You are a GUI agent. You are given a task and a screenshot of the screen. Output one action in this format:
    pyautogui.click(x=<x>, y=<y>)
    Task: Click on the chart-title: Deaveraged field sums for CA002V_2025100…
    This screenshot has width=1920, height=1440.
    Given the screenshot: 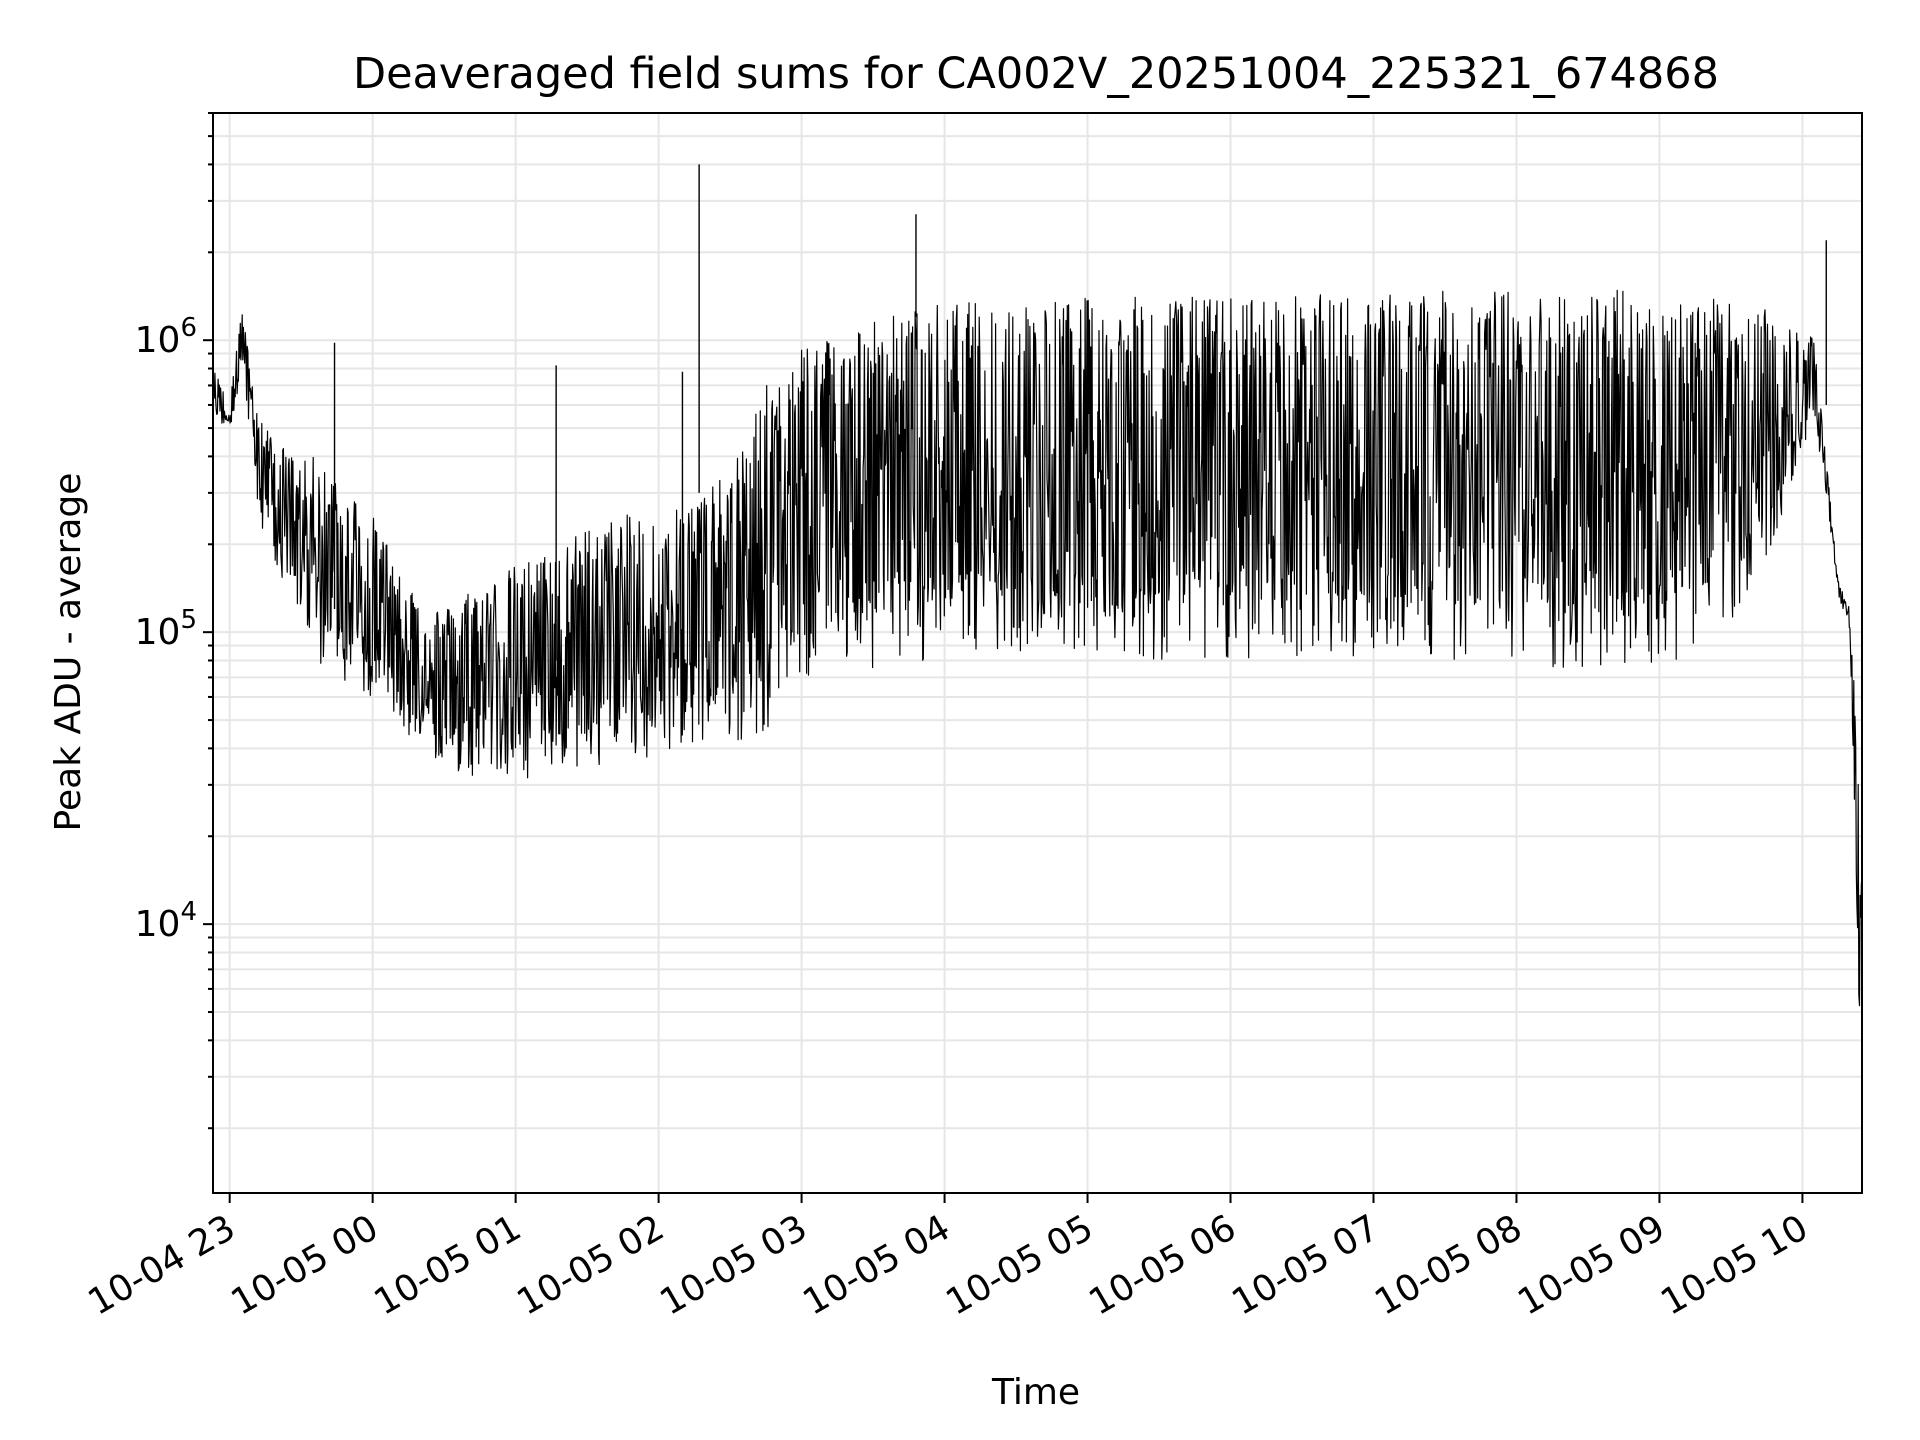 What is the action you would take?
    pyautogui.click(x=1036, y=74)
    